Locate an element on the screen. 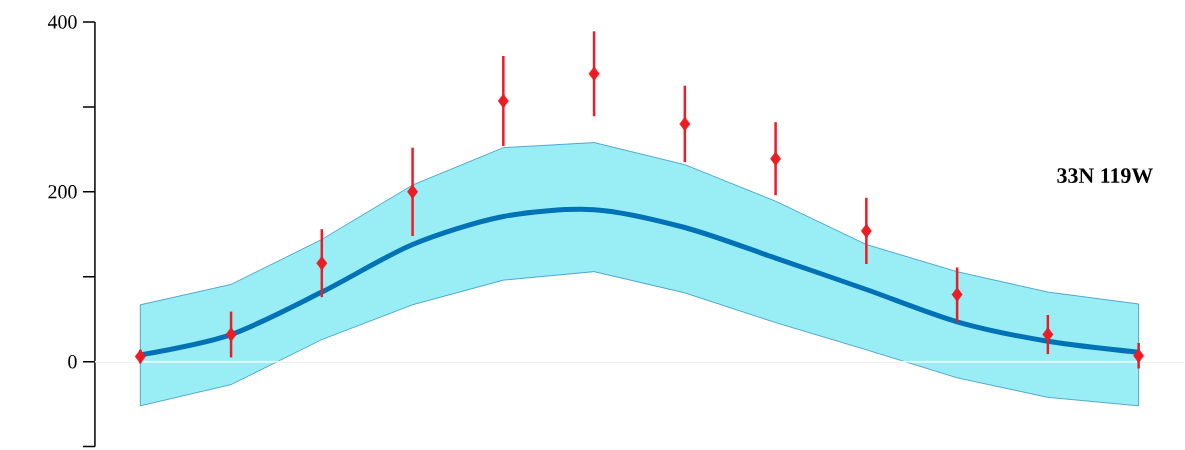 This screenshot has height=450, width=1185. y-tick-label: 0 is located at coordinates (72, 362).